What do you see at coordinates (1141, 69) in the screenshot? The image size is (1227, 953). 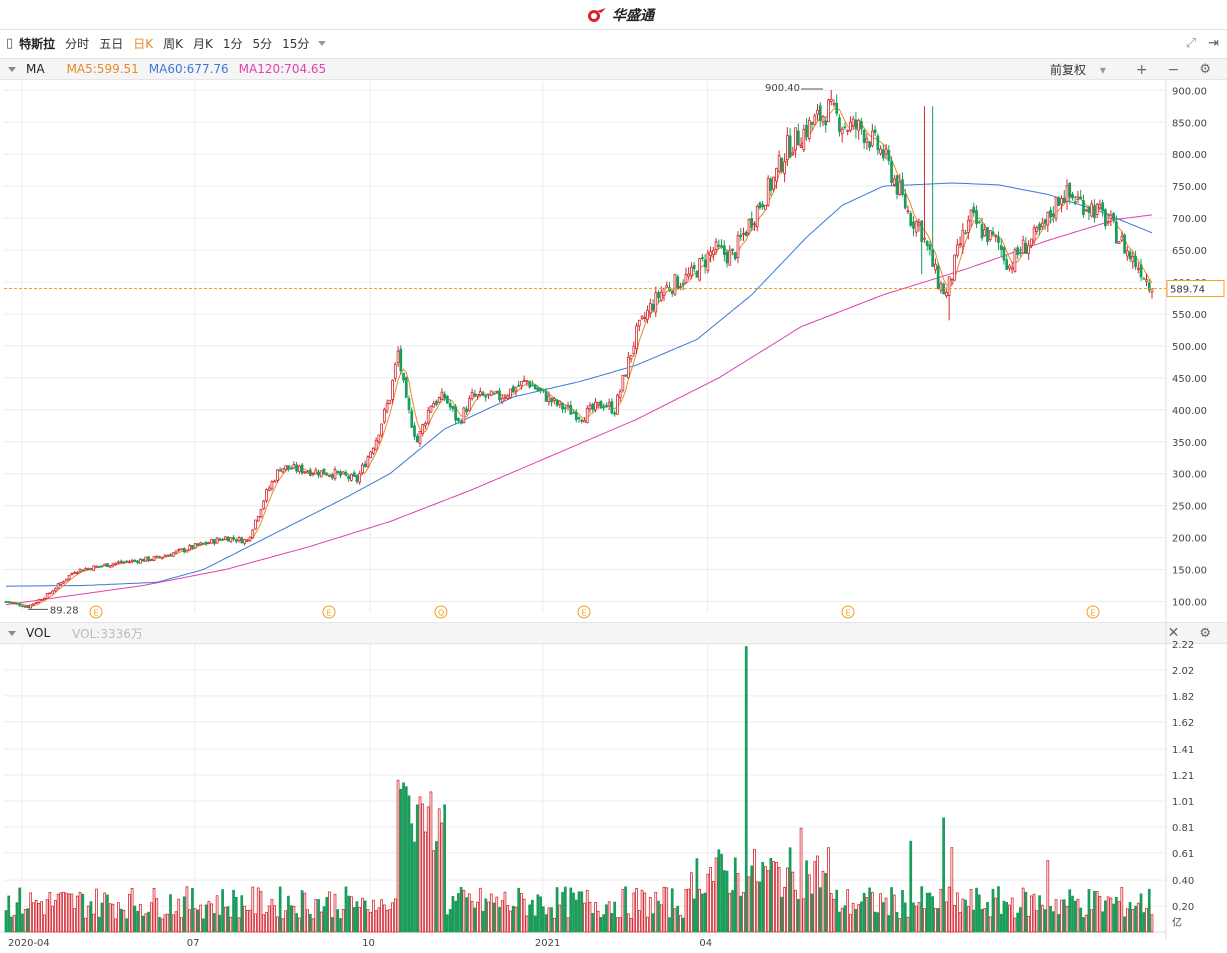 I see `add-icon: +` at bounding box center [1141, 69].